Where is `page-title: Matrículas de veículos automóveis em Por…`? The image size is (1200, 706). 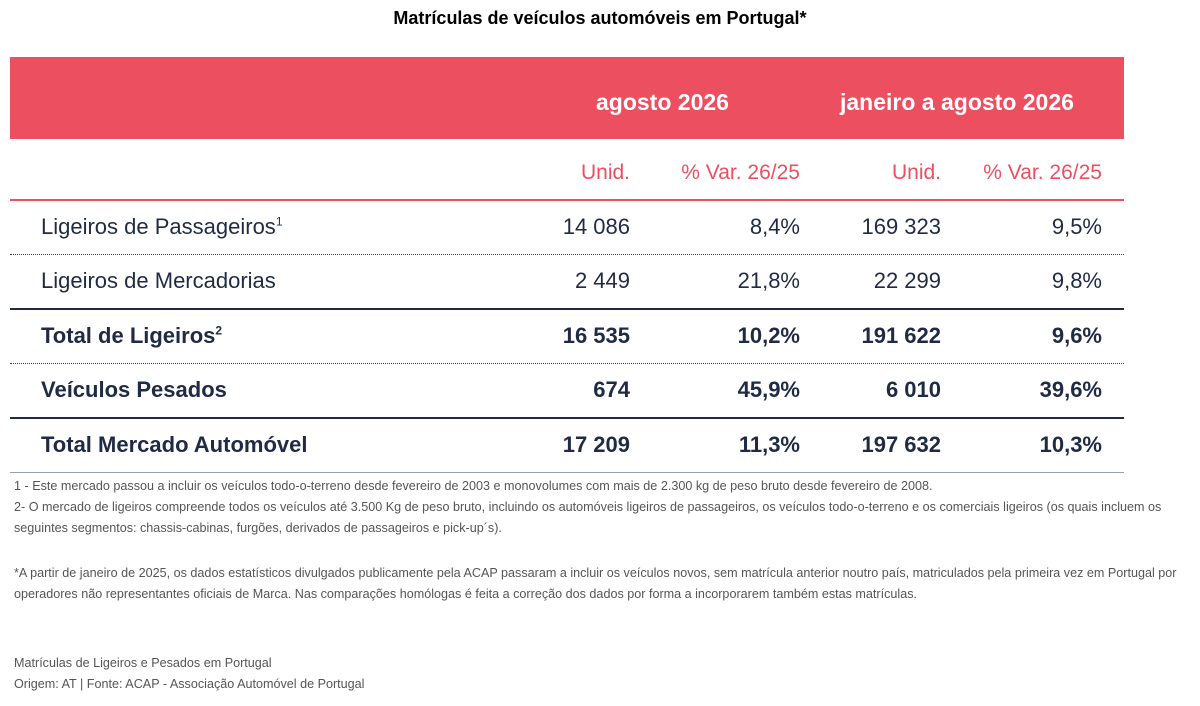 page-title: Matrículas de veículos automóveis em Por… is located at coordinates (600, 18).